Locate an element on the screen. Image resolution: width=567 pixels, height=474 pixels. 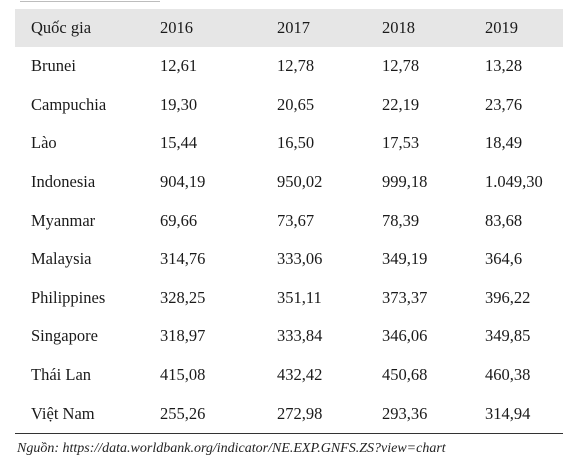
cell-2017: 20,65 is located at coordinates (296, 104).